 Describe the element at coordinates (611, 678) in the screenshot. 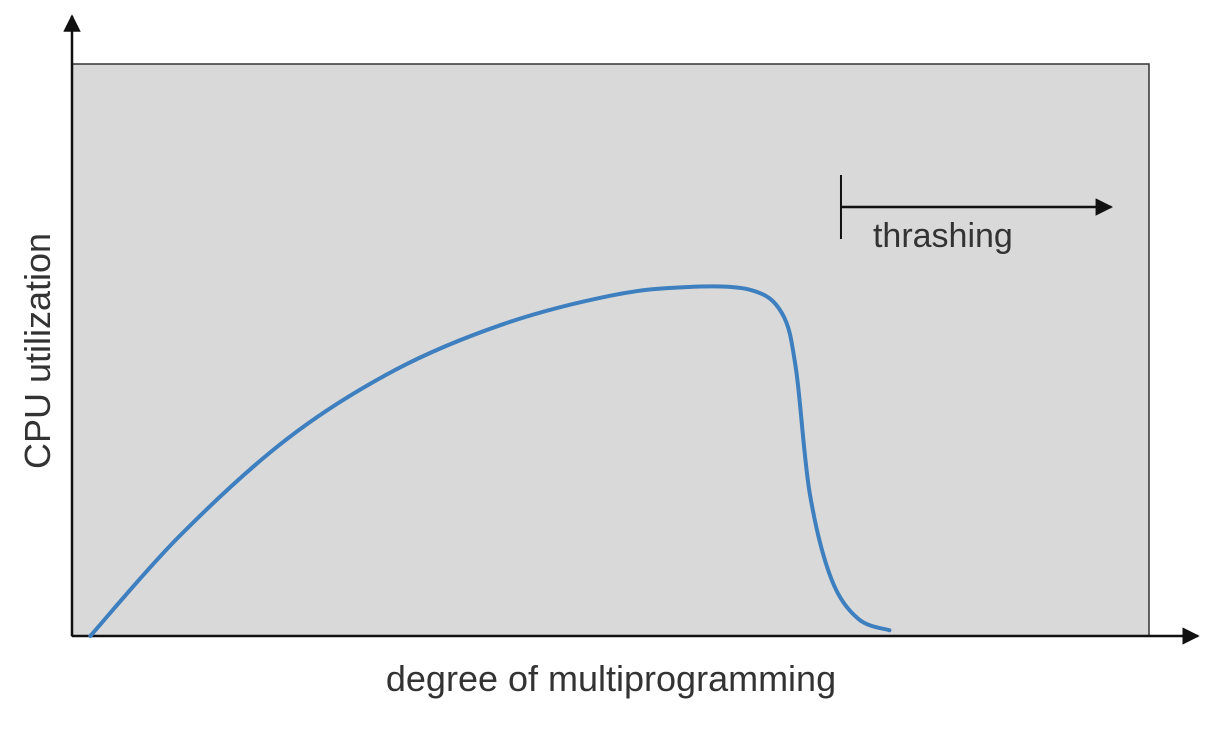

I see `x-axis-label: degree of multiprogramming` at that location.